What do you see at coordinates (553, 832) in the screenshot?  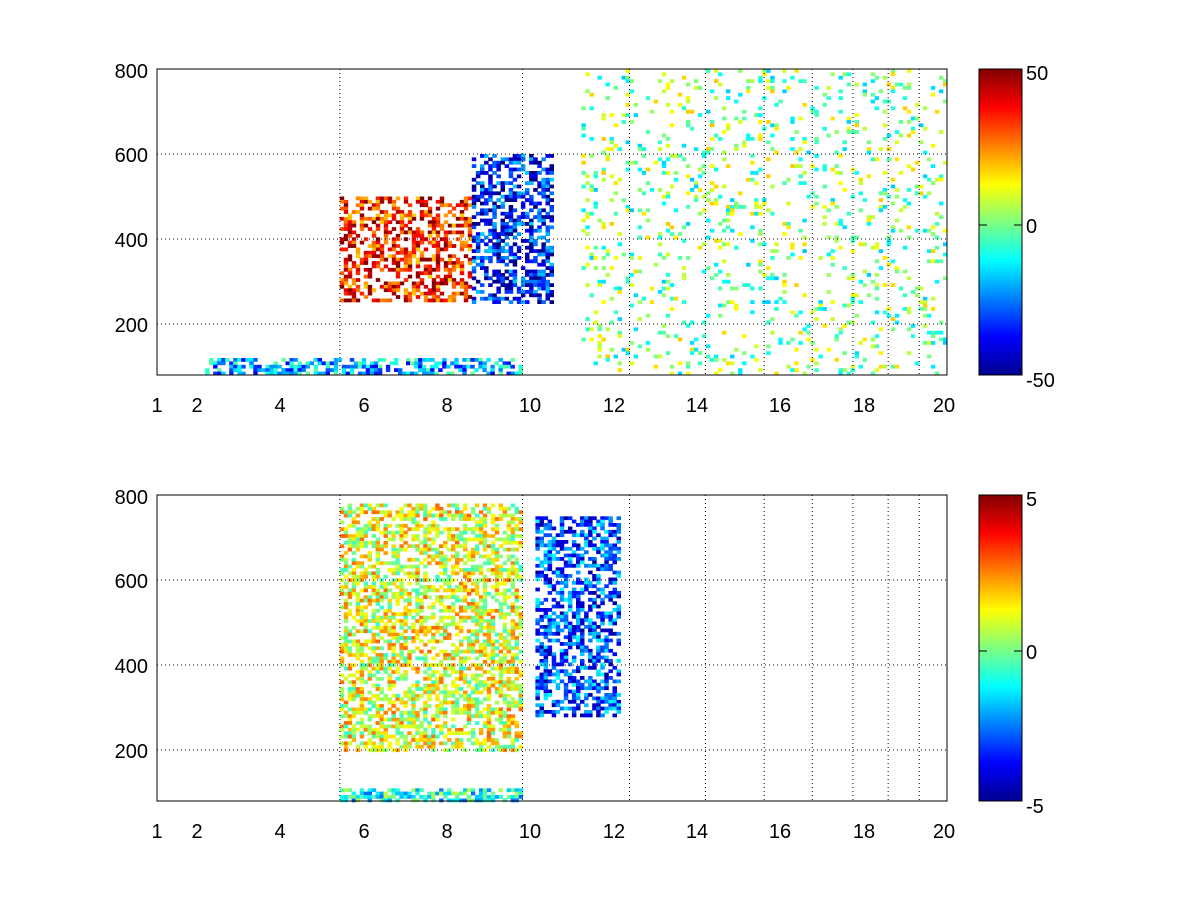 I see `bottom-x-tick-labels: 1 2 4 6 8 10 12 14 16 18 20` at bounding box center [553, 832].